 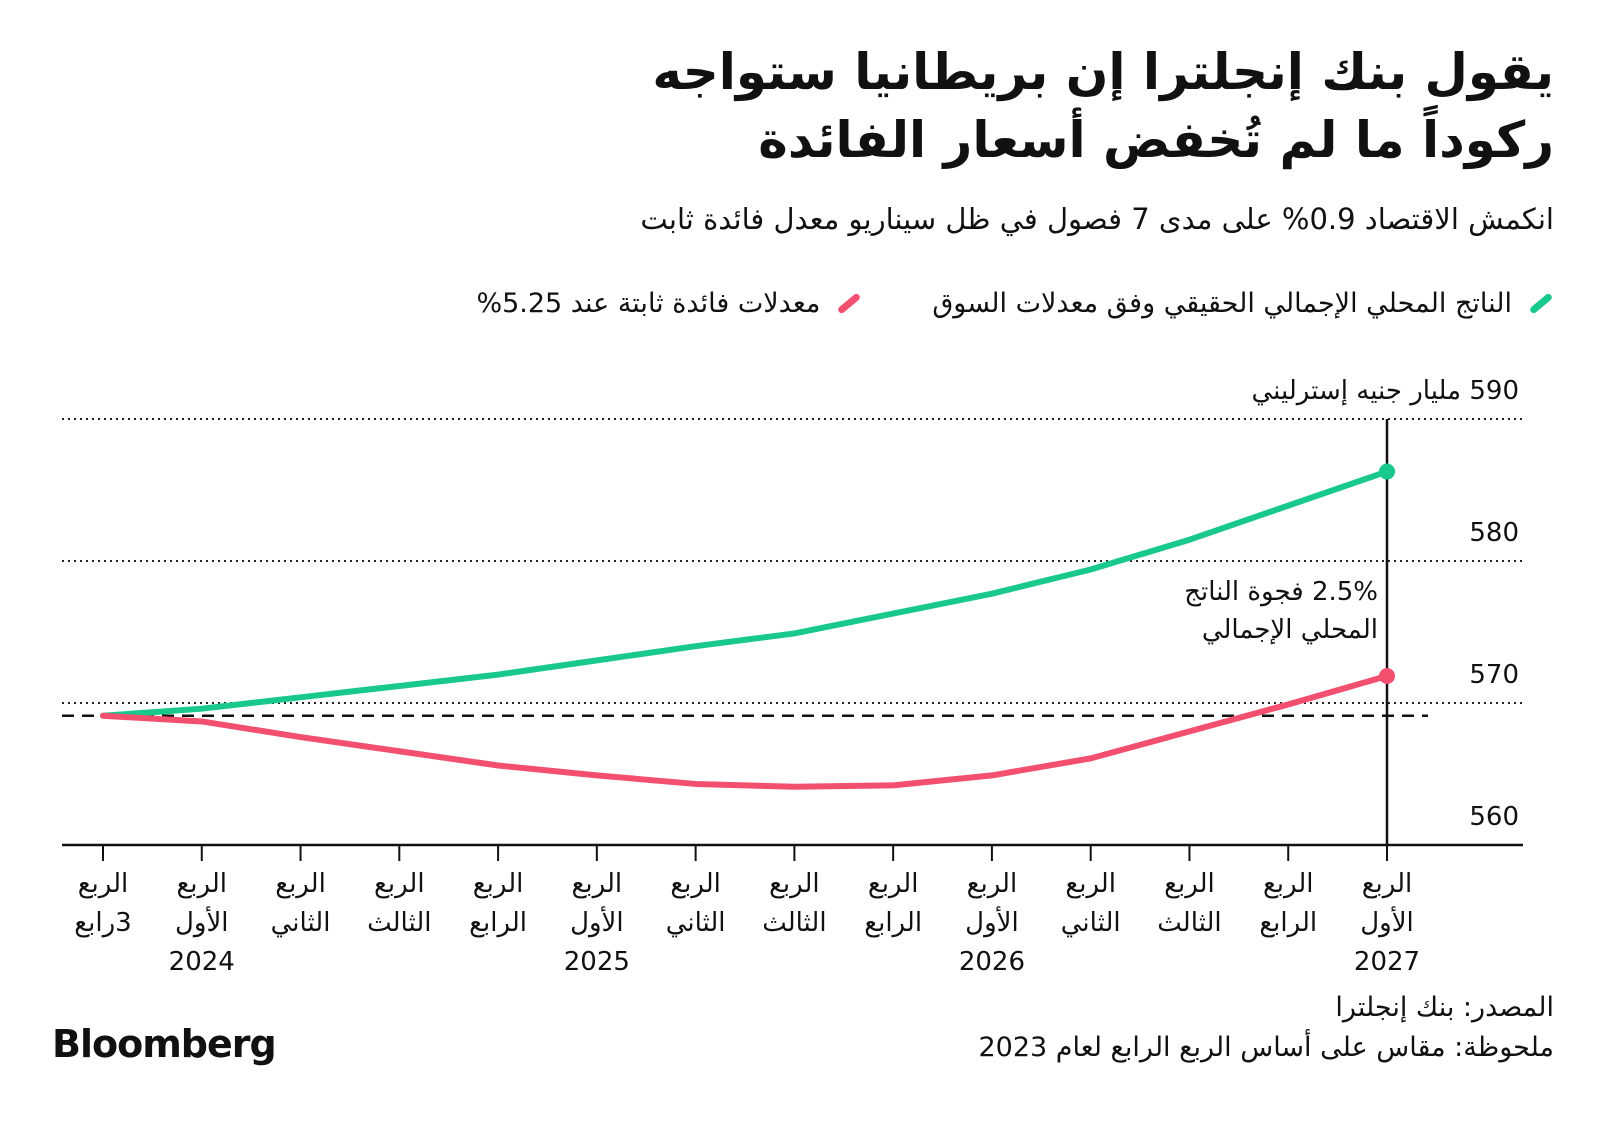 What do you see at coordinates (1281, 592) in the screenshot?
I see `annotation: 2.5% فجوة الناتج` at bounding box center [1281, 592].